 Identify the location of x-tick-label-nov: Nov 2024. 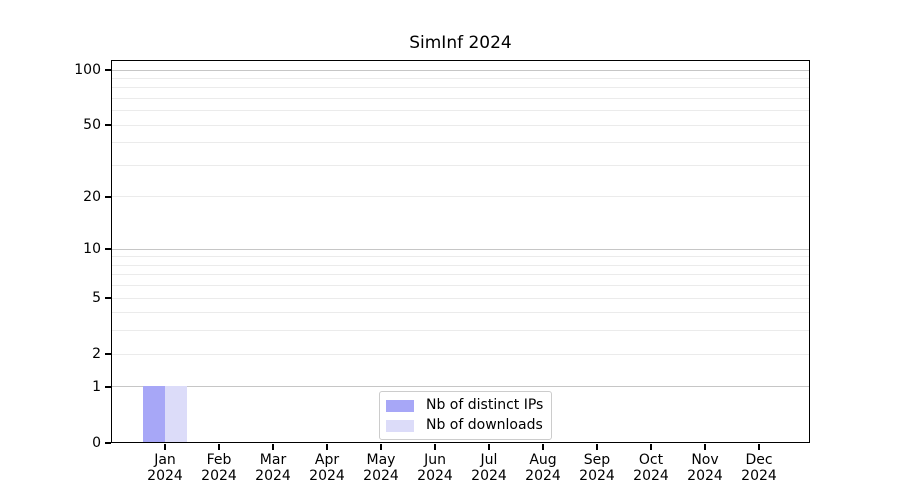
(705, 468).